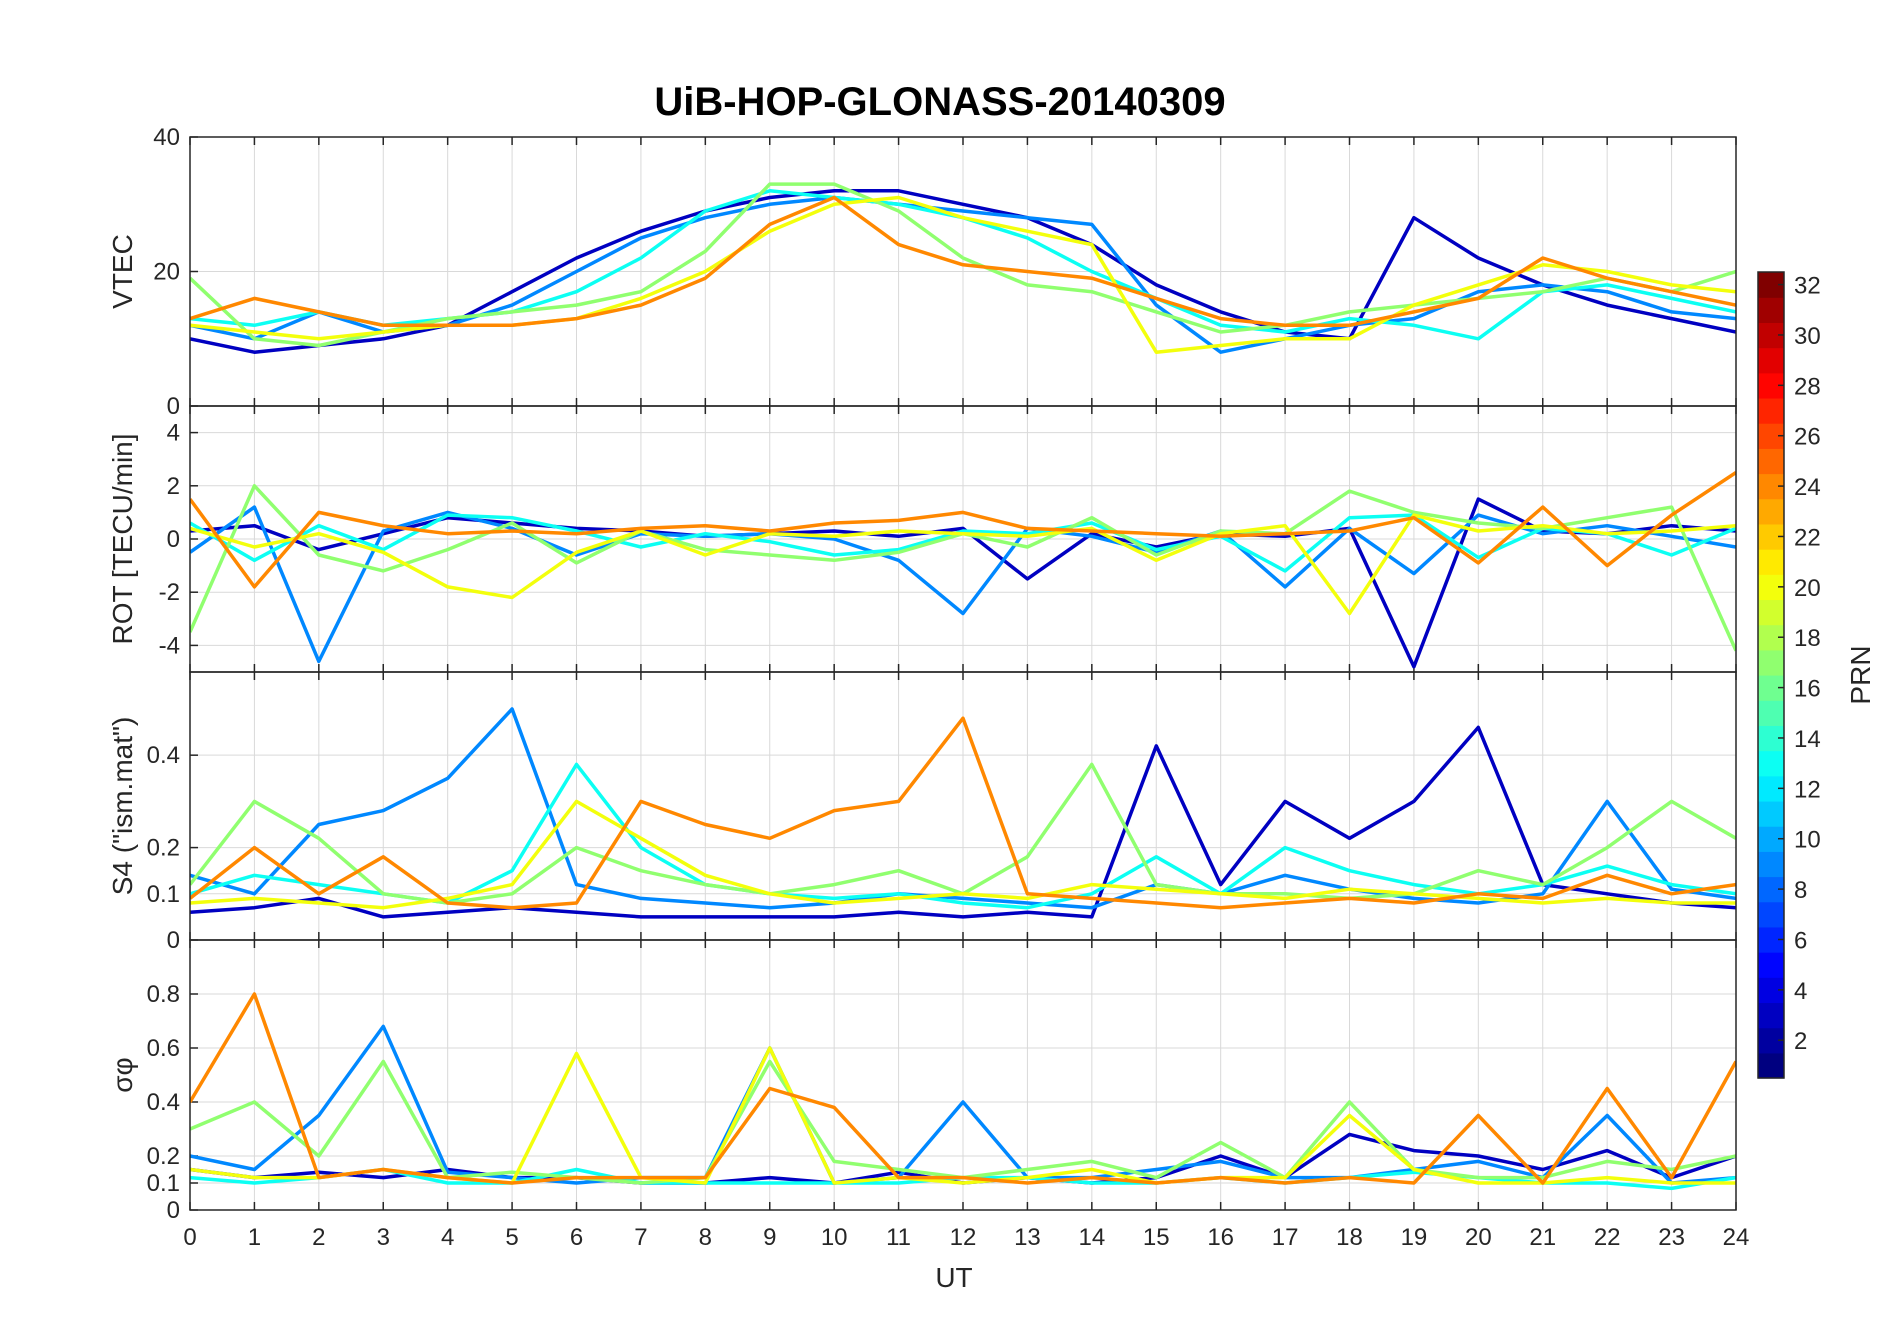 This screenshot has height=1330, width=1902. I want to click on colorbar-tick-label: 28, so click(1807, 386).